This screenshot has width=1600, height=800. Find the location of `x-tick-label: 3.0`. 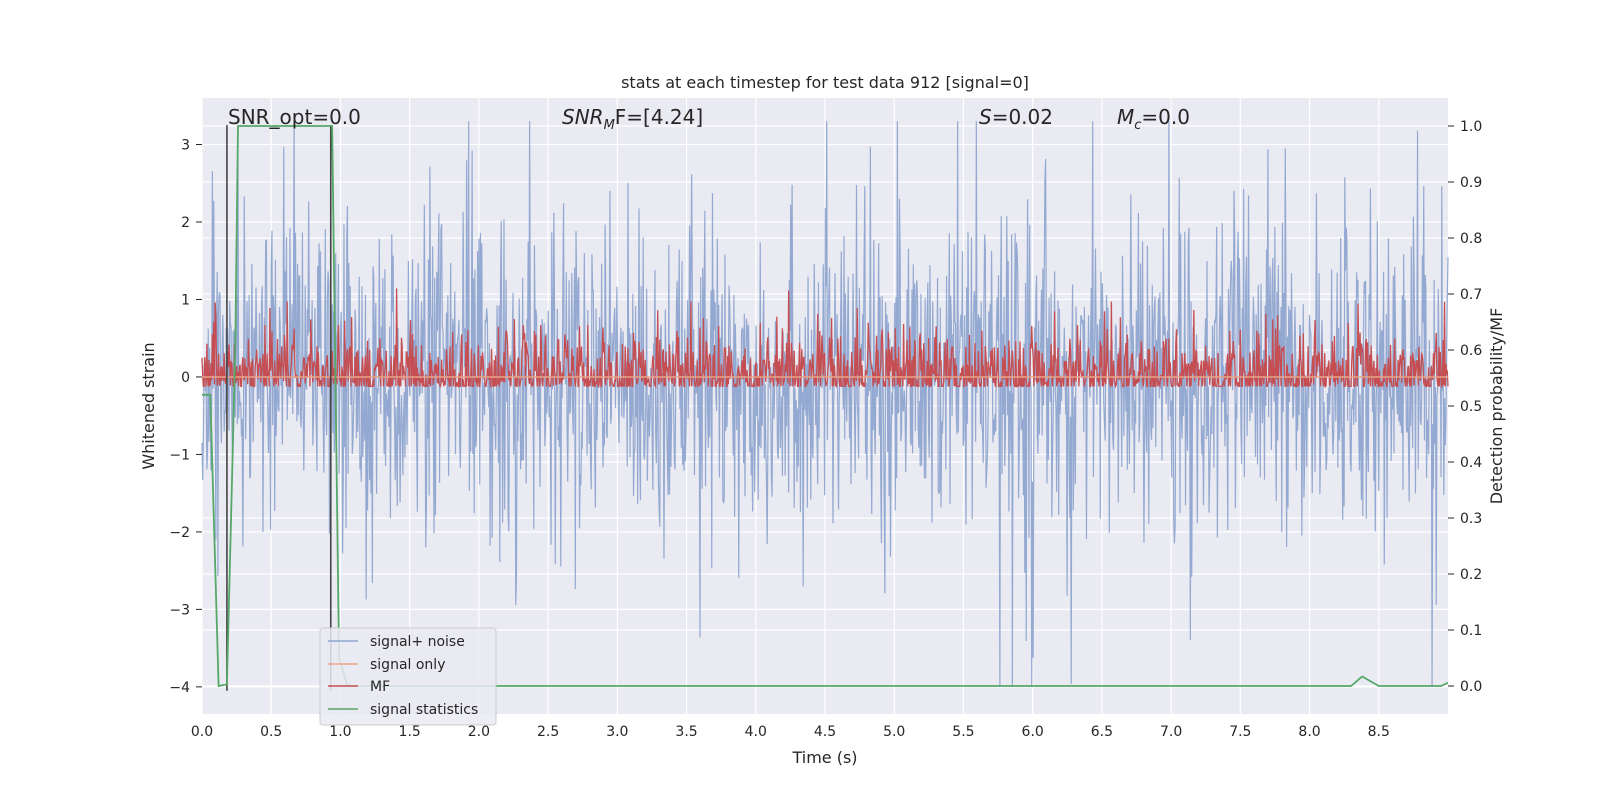

x-tick-label: 3.0 is located at coordinates (617, 732).